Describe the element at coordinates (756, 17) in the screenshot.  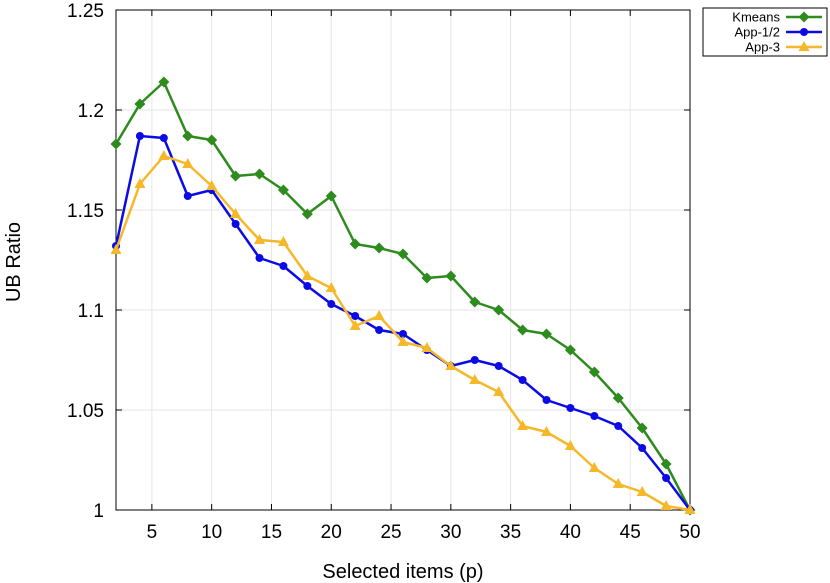
I see `legend-label: Kmeans` at that location.